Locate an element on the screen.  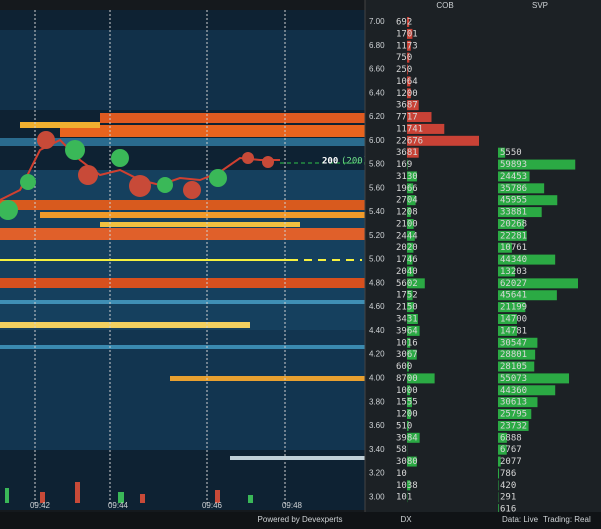
cob-value: 1208 is located at coordinates (407, 213).